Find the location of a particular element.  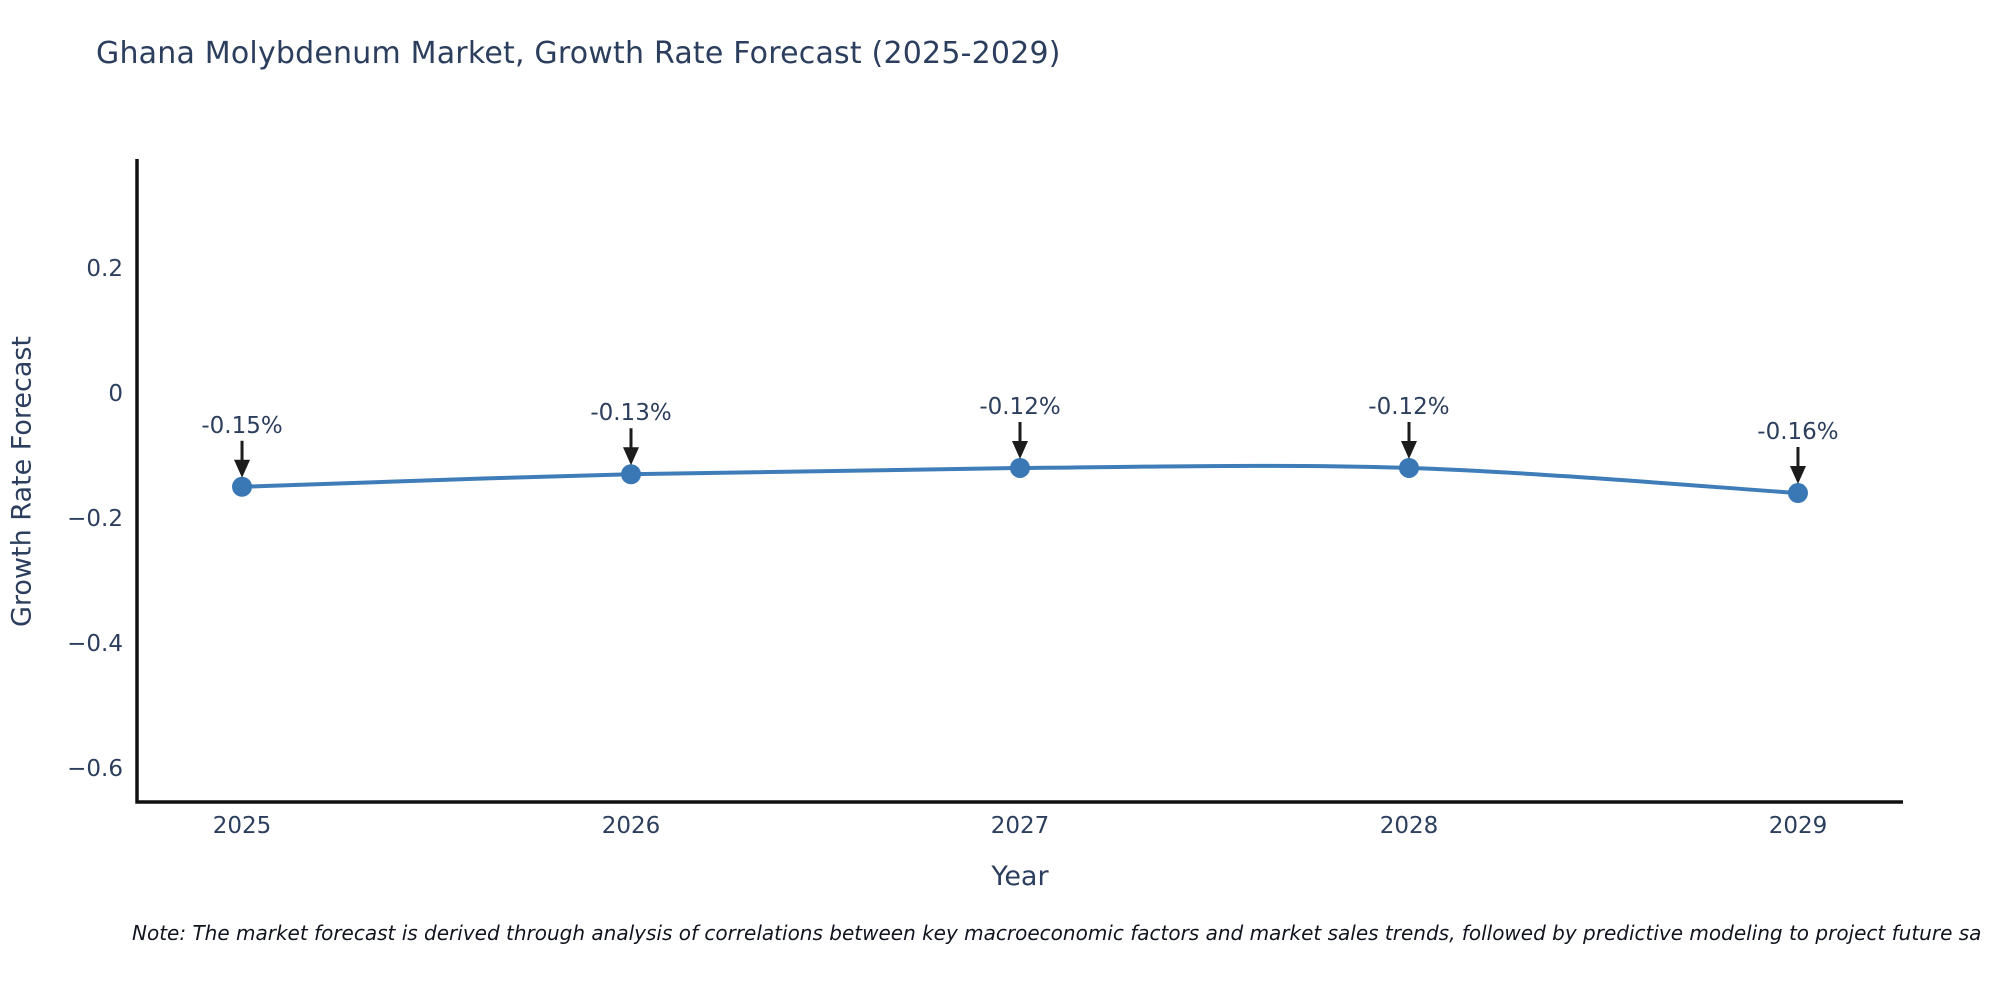

x-tick-label: 2029 is located at coordinates (1798, 826).